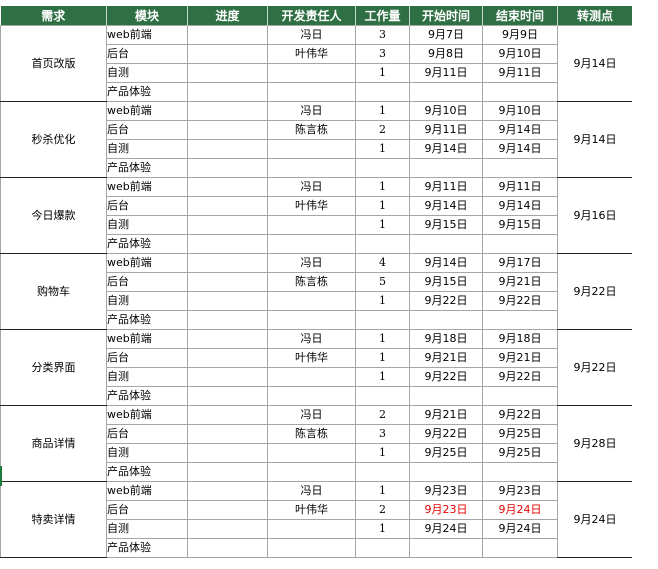 Image resolution: width=658 pixels, height=569 pixels. Describe the element at coordinates (53, 367) in the screenshot. I see `requirement-cell: 分类界面` at that location.